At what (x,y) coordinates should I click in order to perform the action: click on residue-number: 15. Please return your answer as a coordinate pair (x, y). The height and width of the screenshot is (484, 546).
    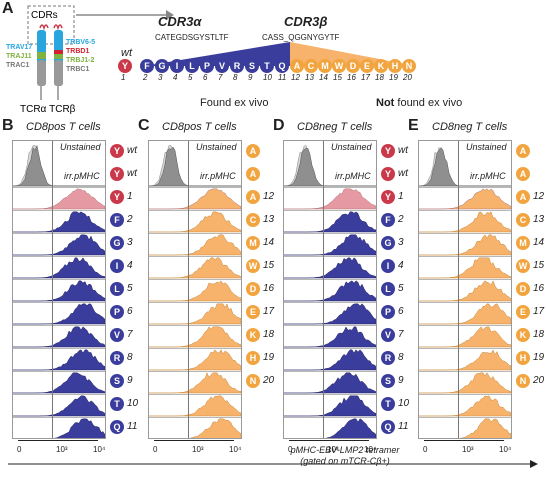
    Looking at the image, I should click on (337, 77).